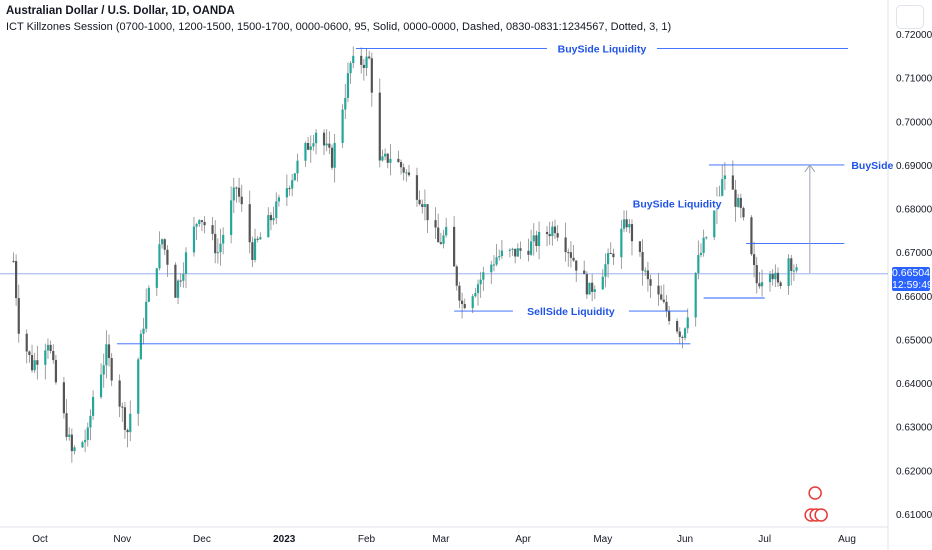 This screenshot has height=550, width=932. I want to click on price-tick-label: 0.64000, so click(914, 384).